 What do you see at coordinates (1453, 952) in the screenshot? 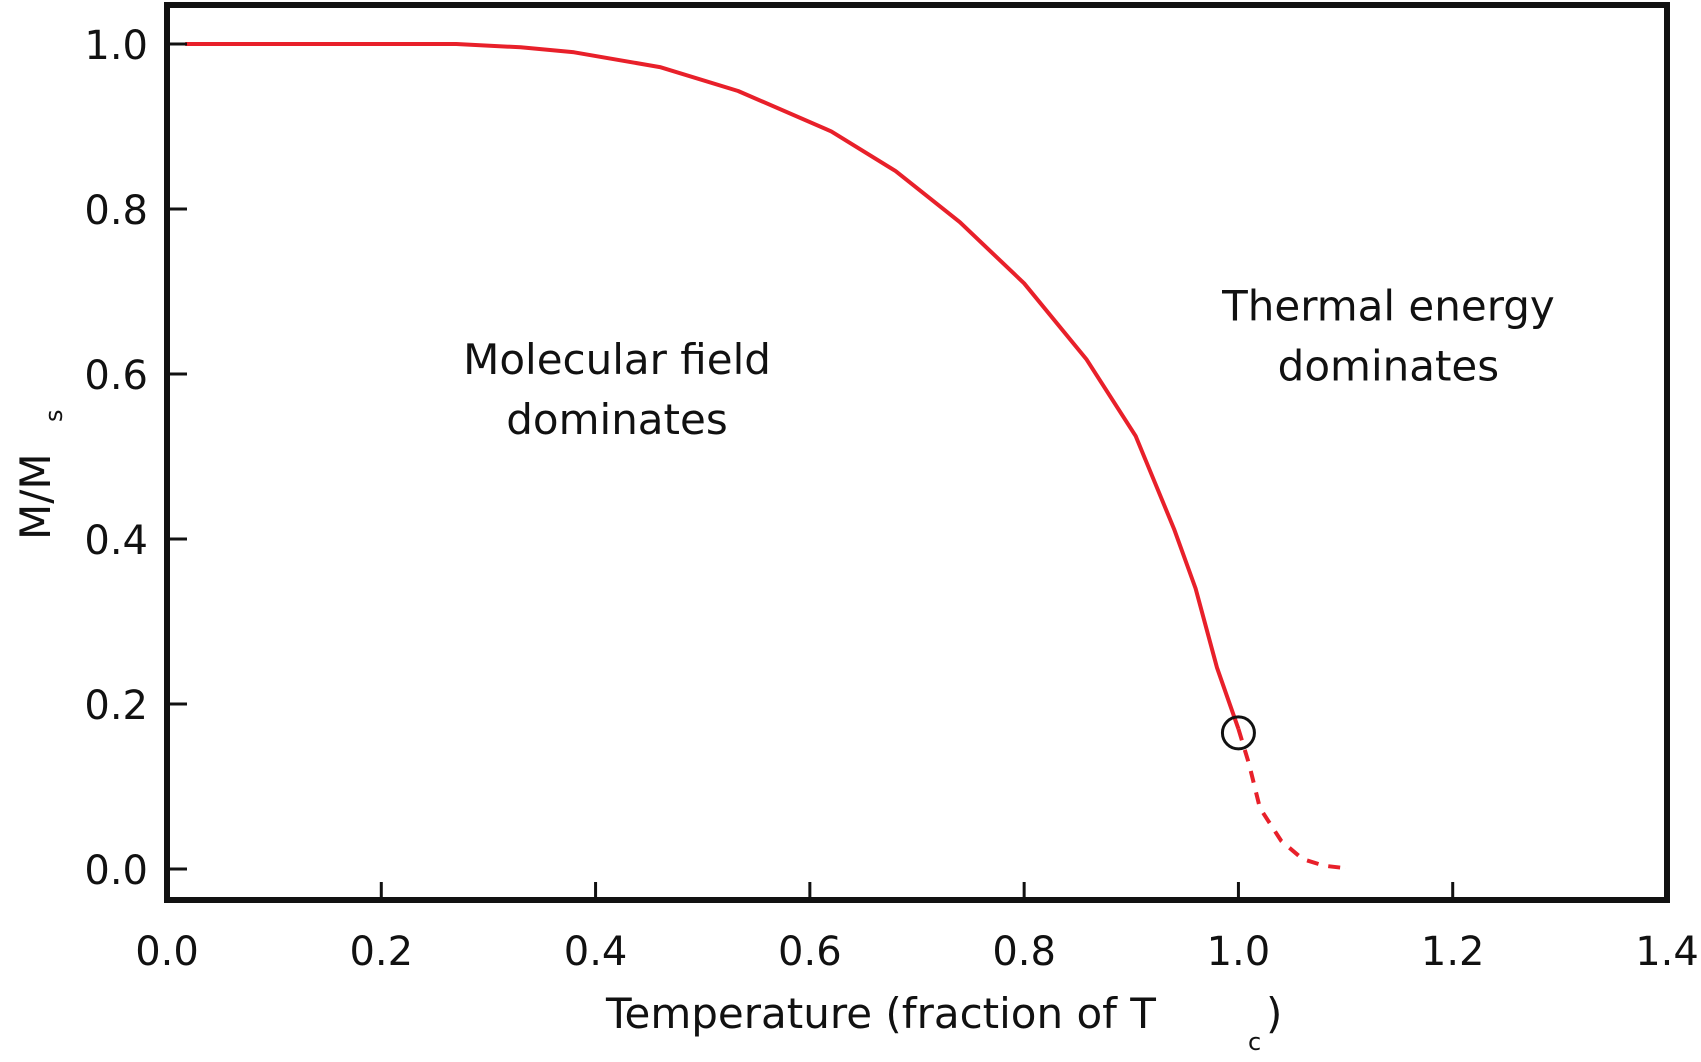
I see `x-tick-label: 1.2` at bounding box center [1453, 952].